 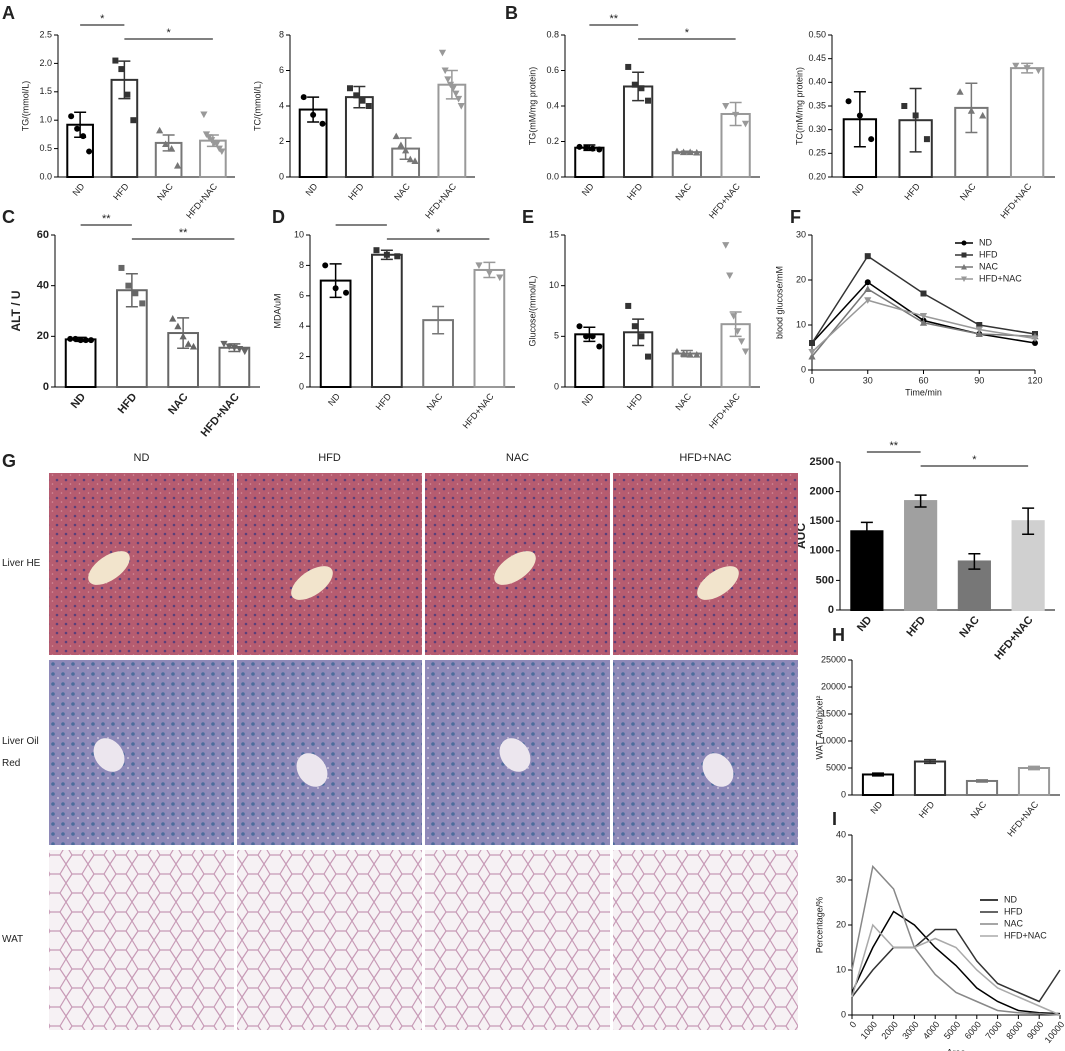 What do you see at coordinates (21, 563) in the screenshot?
I see `row-label: Liver HE` at bounding box center [21, 563].